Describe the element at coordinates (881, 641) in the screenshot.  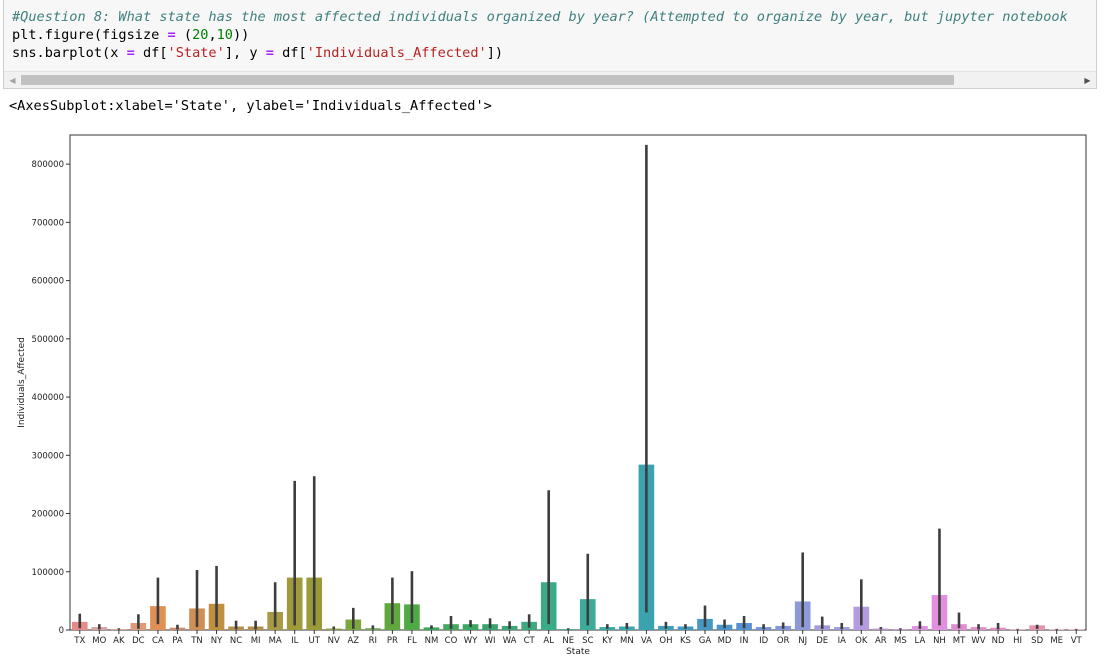
I see `x-tick-label-AR: AR` at that location.